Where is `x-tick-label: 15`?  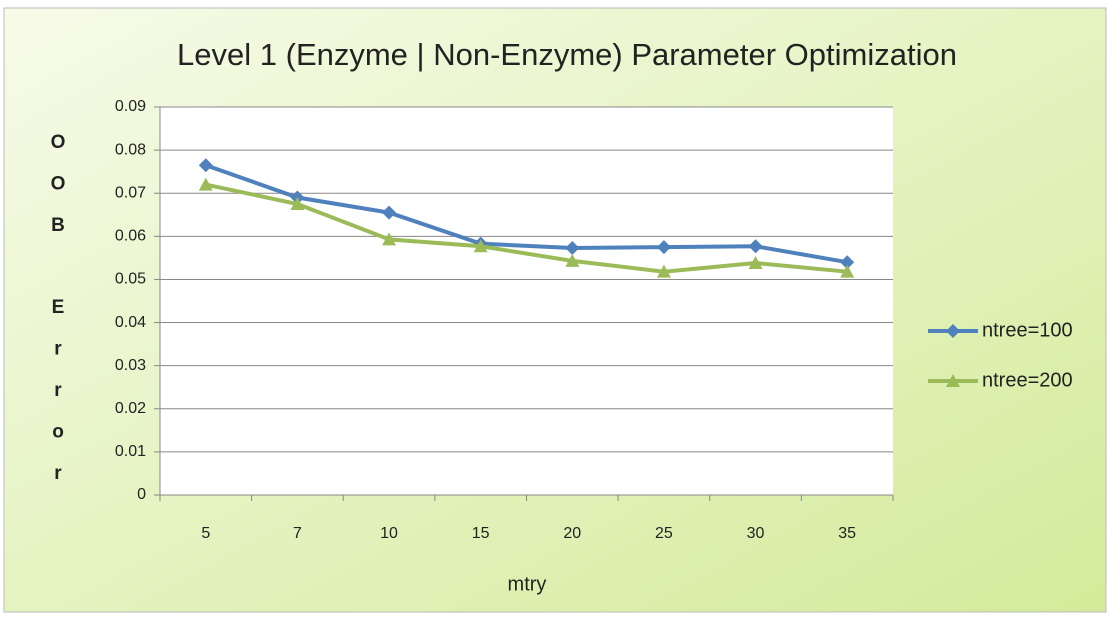 x-tick-label: 15 is located at coordinates (481, 533).